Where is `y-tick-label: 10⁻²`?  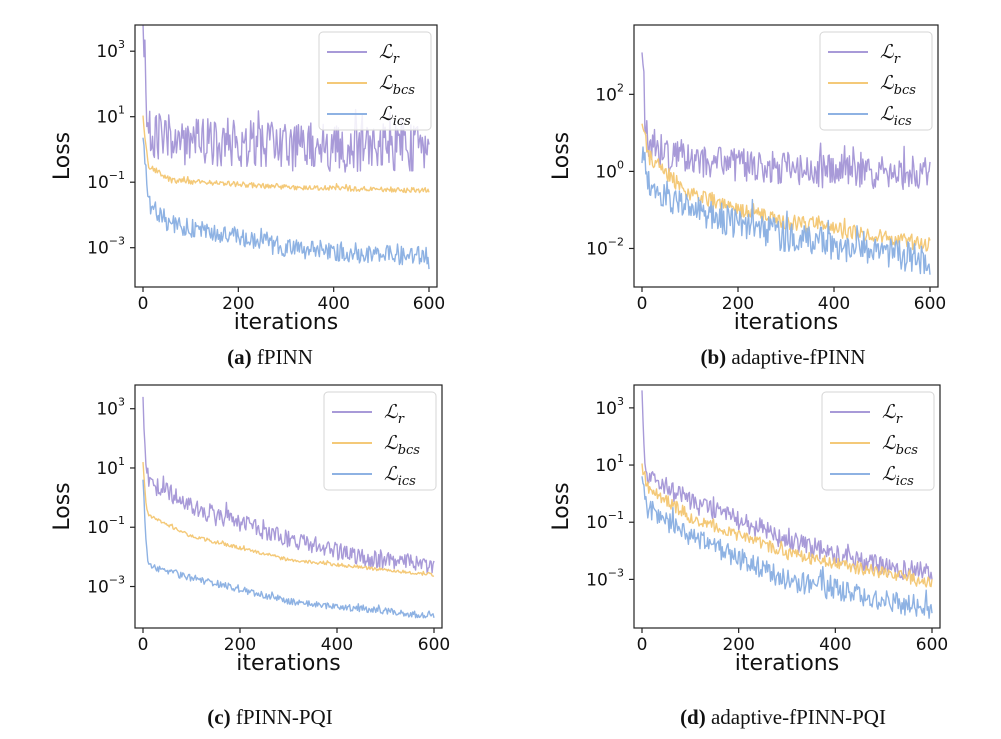
y-tick-label: 10⁻² is located at coordinates (605, 247).